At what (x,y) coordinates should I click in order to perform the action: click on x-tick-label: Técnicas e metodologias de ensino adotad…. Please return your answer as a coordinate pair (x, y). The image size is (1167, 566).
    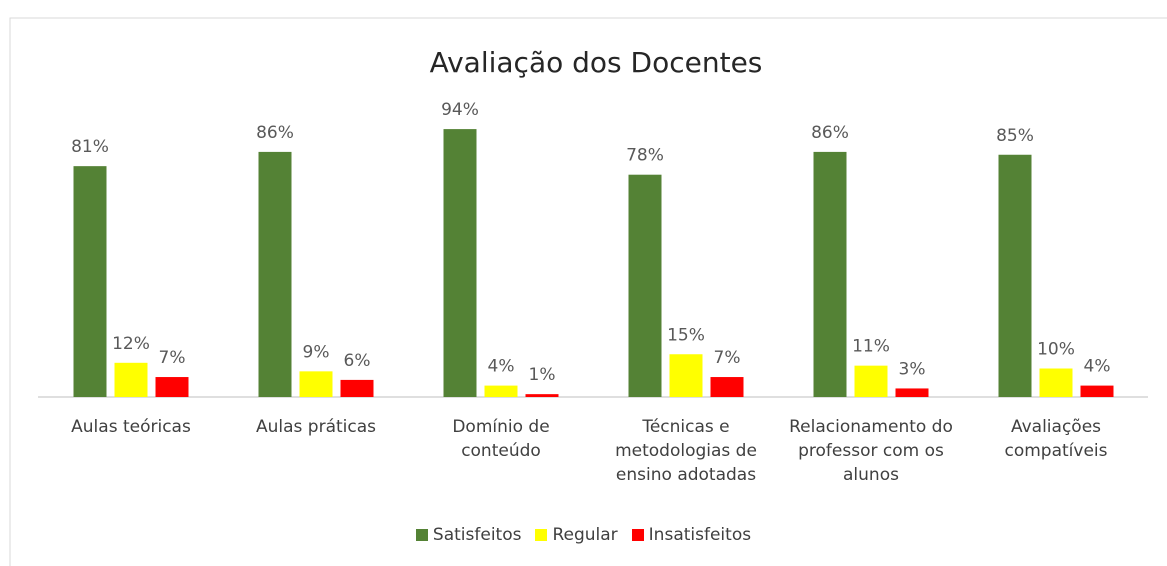
    Looking at the image, I should click on (686, 451).